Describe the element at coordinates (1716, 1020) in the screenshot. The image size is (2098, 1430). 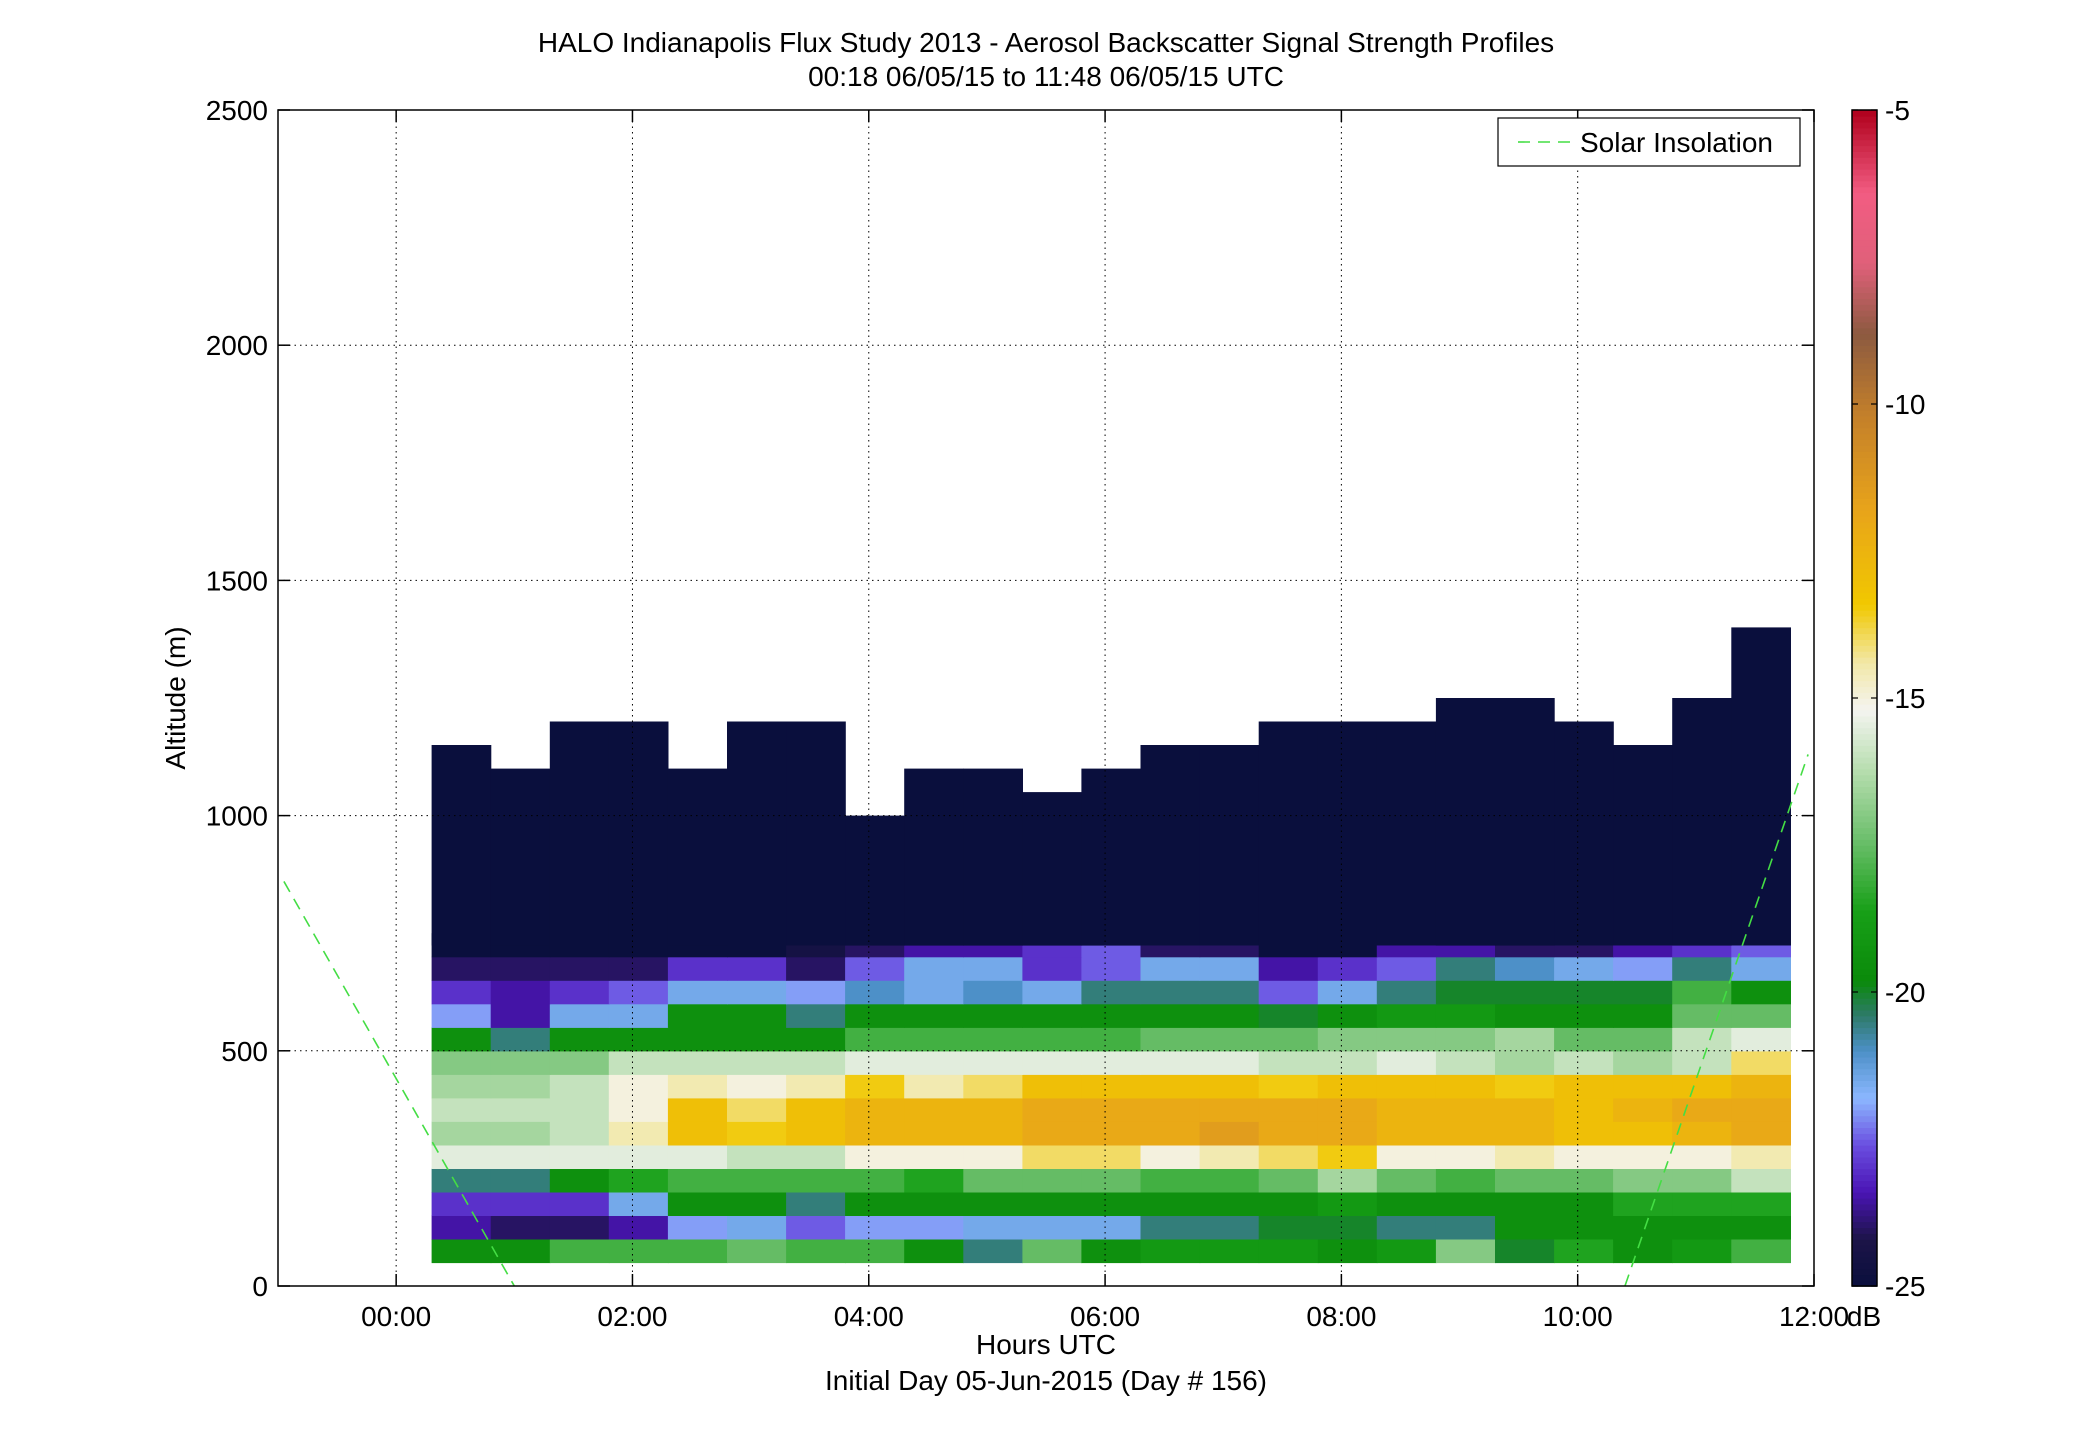
I see `solar-insolation-line` at that location.